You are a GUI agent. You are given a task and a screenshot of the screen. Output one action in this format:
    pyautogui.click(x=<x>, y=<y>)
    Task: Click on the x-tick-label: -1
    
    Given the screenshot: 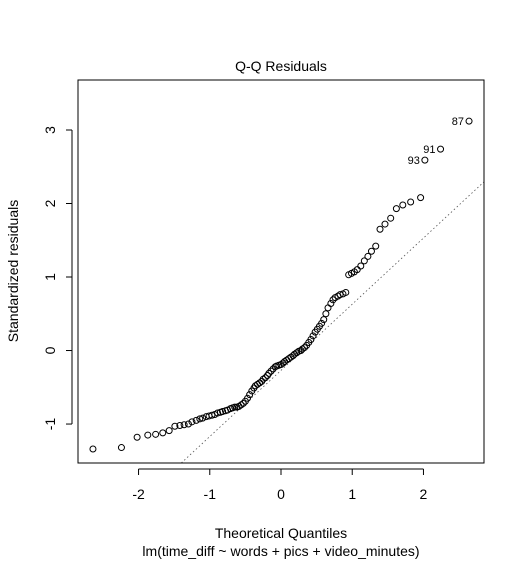 What is the action you would take?
    pyautogui.click(x=210, y=494)
    